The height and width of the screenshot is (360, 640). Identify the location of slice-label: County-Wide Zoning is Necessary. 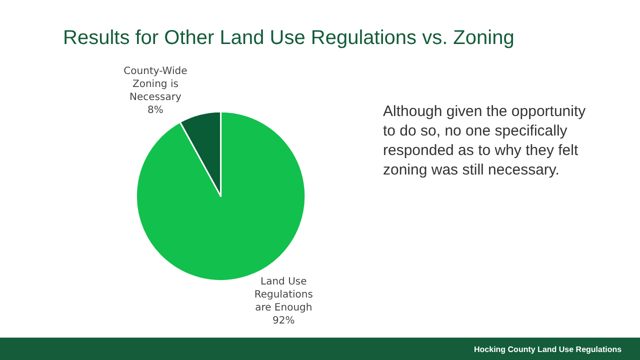
(156, 84).